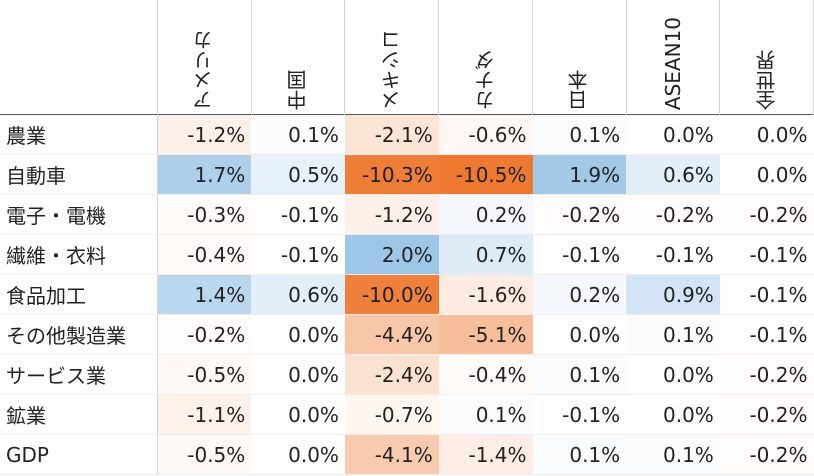 Image resolution: width=814 pixels, height=476 pixels. What do you see at coordinates (673, 294) in the screenshot?
I see `heatmap-cell: 0.9%` at bounding box center [673, 294].